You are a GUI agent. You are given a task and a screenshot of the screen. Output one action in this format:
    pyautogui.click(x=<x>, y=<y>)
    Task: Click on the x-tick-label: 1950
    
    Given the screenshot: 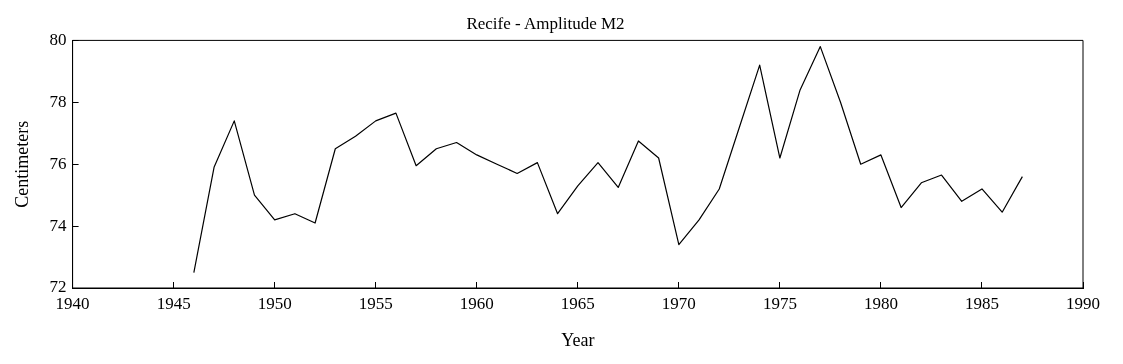 What is the action you would take?
    pyautogui.click(x=274, y=303)
    